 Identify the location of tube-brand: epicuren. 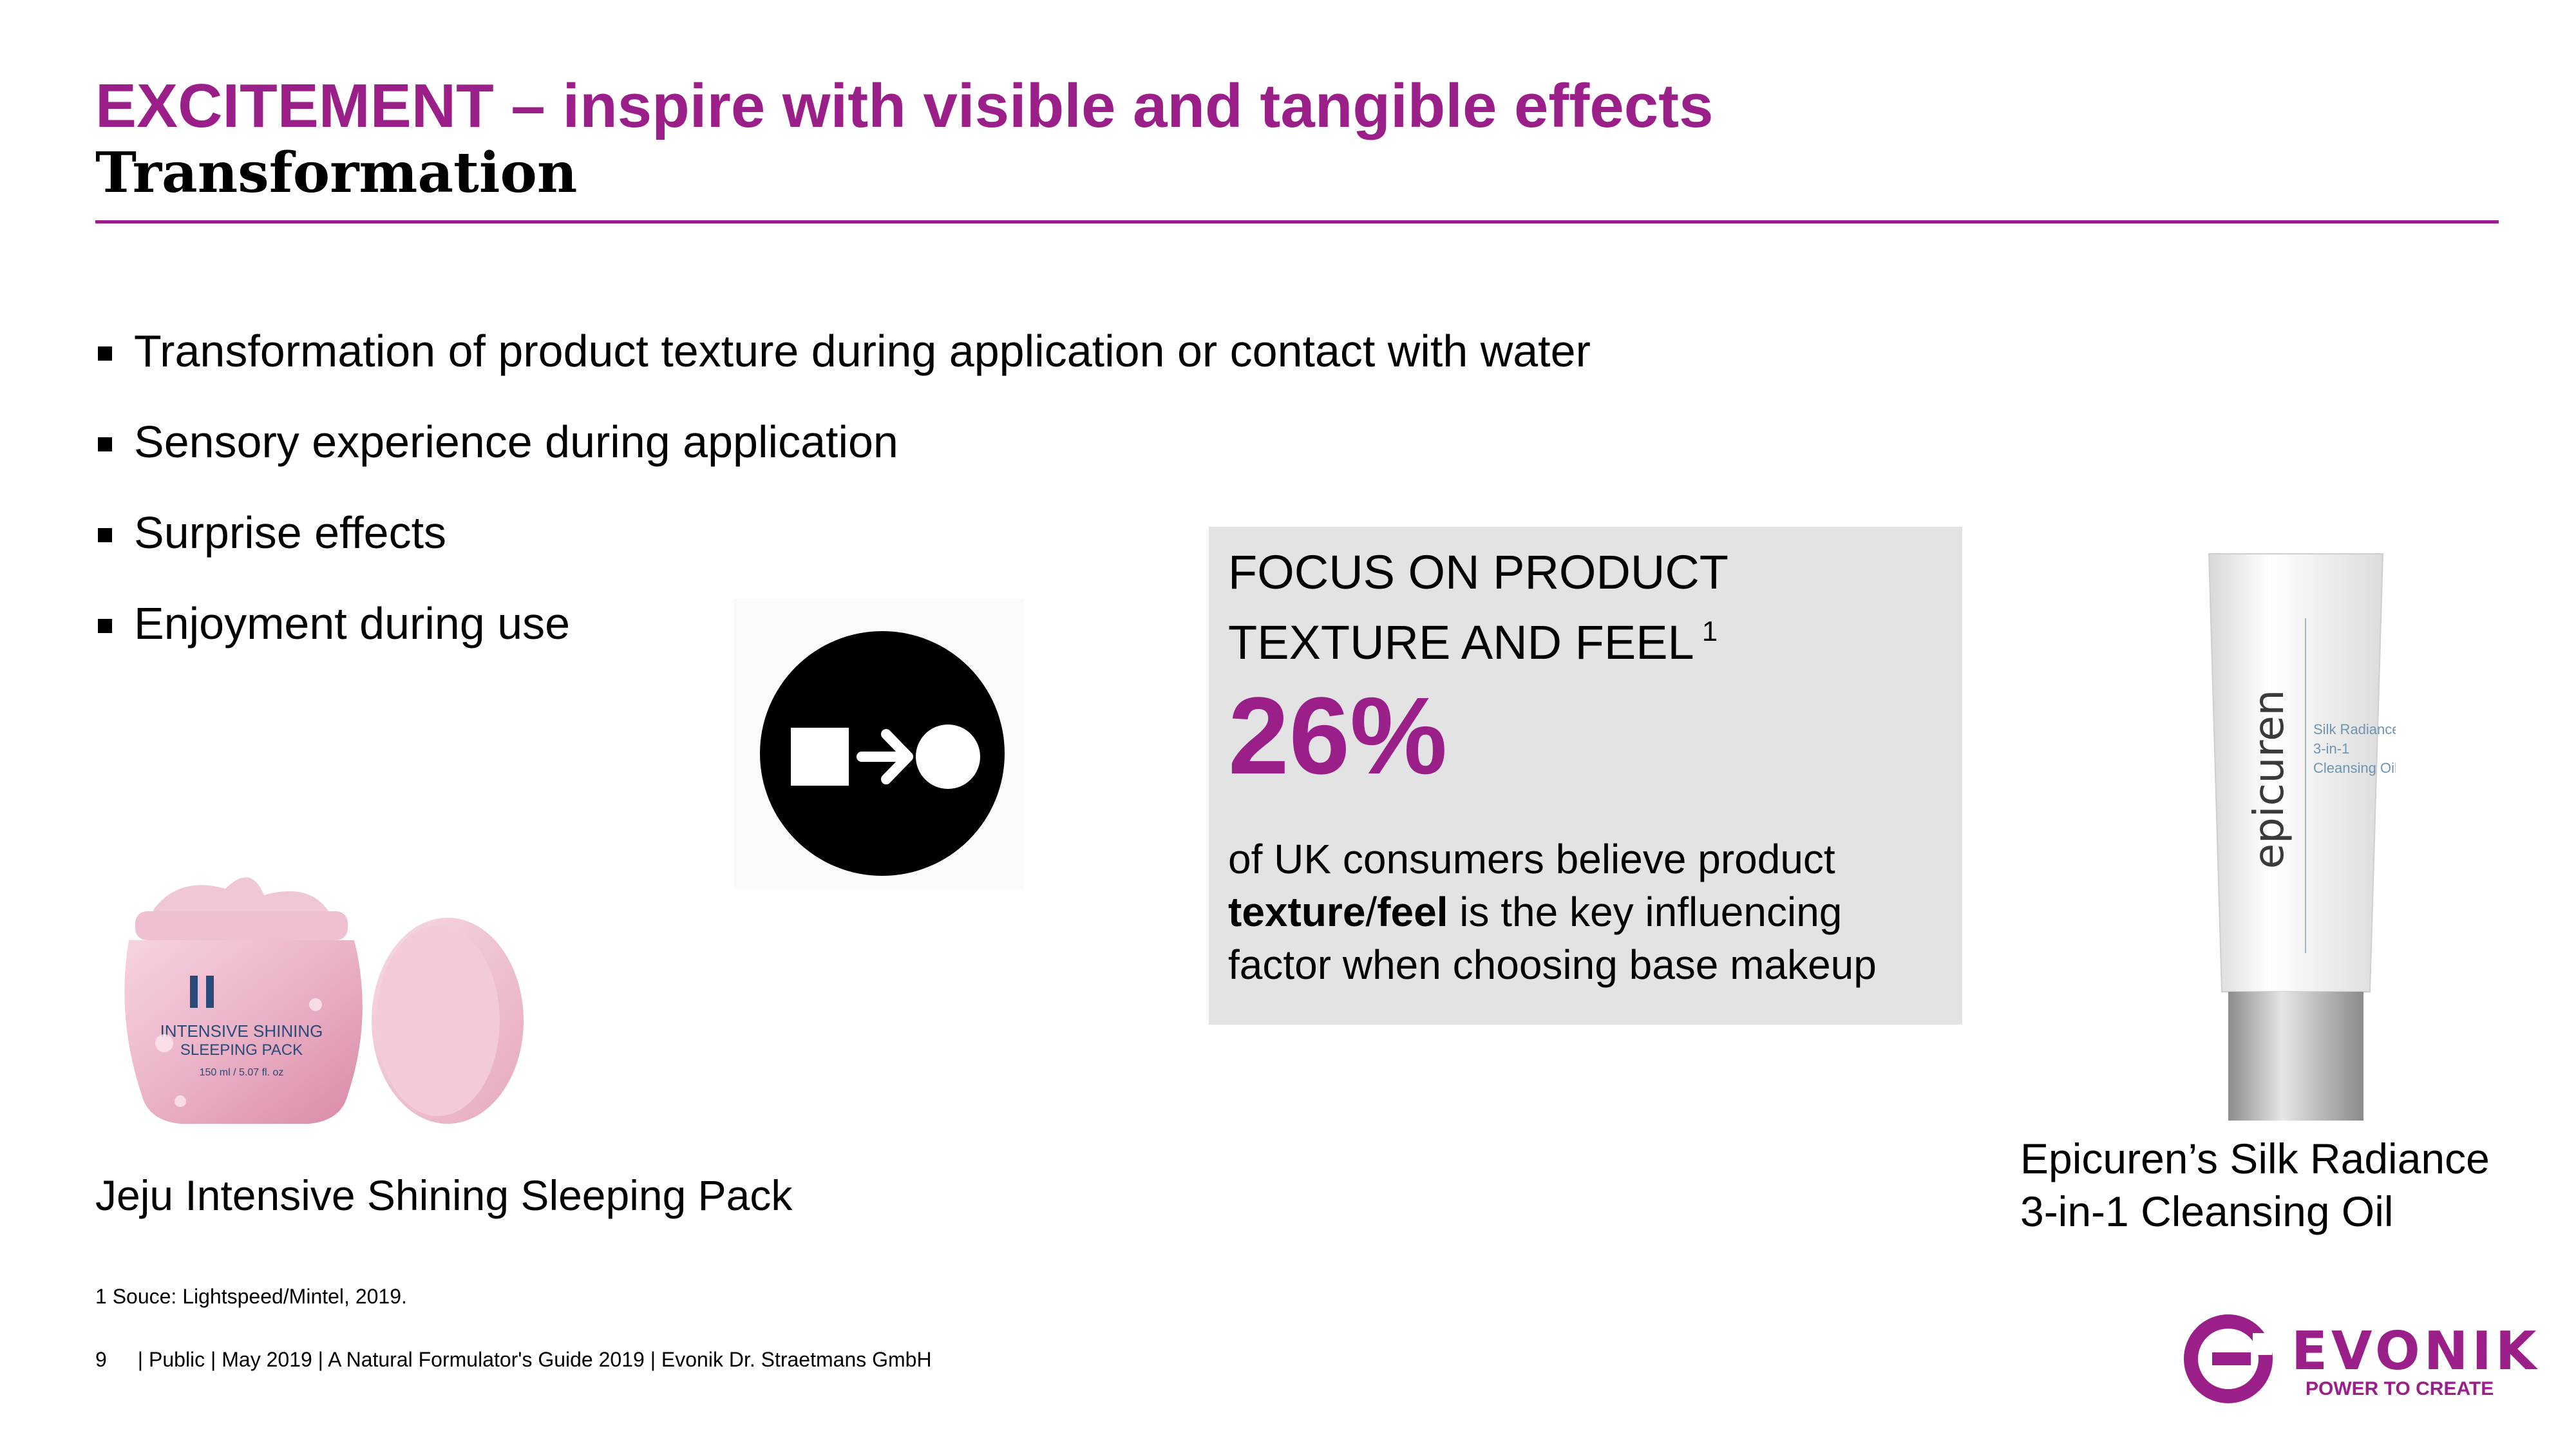
(2269, 780).